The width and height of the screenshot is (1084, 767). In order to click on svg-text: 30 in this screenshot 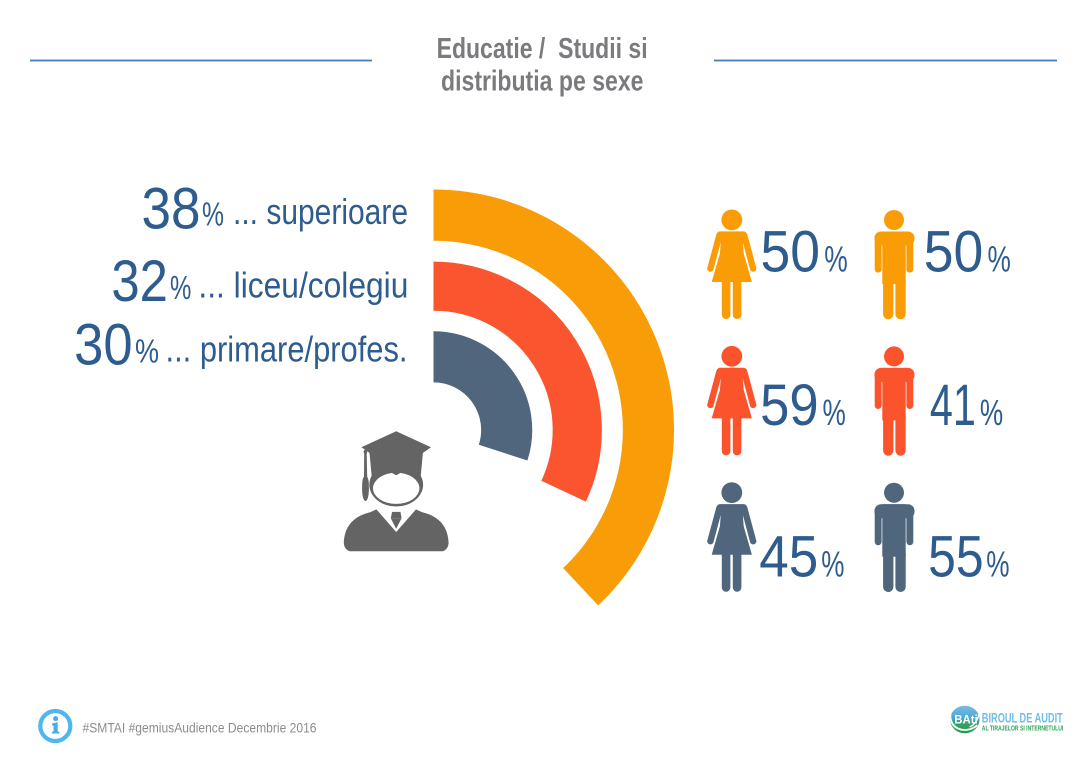, I will do `click(103, 345)`.